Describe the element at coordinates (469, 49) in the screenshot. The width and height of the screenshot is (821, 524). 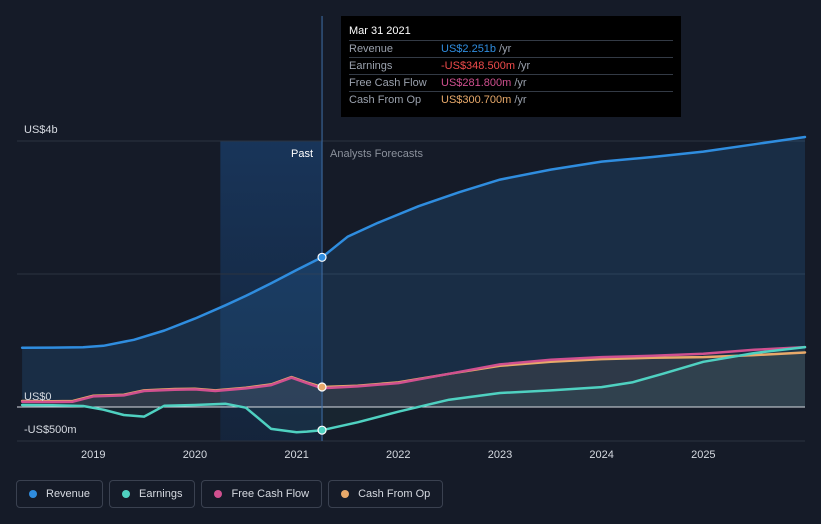
I see `tooltip-value: US$2.251b` at that location.